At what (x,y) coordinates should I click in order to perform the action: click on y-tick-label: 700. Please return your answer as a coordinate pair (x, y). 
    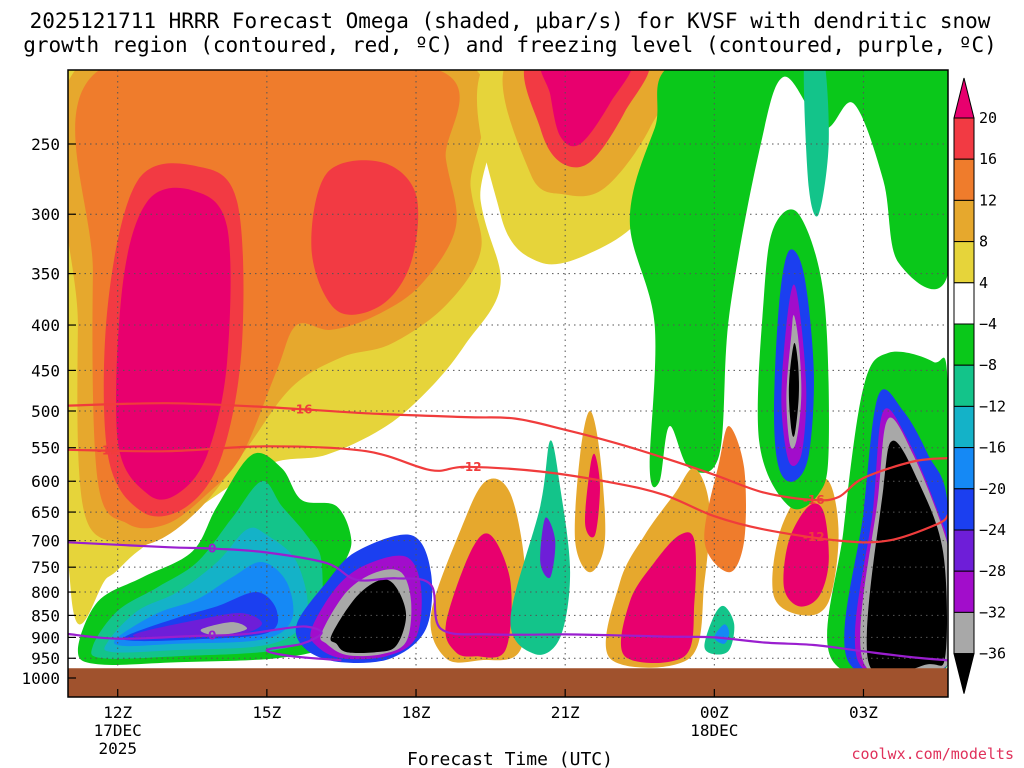
    Looking at the image, I should click on (45, 541).